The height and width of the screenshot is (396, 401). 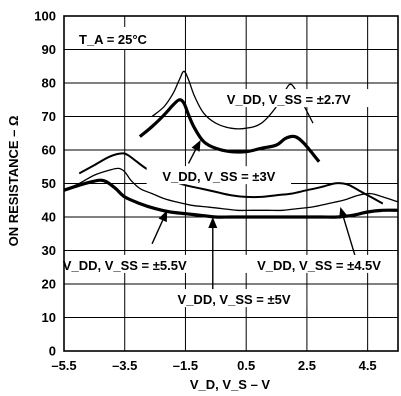 I want to click on series-label: V_DD, V_SS = ±2.7V, so click(x=289, y=99).